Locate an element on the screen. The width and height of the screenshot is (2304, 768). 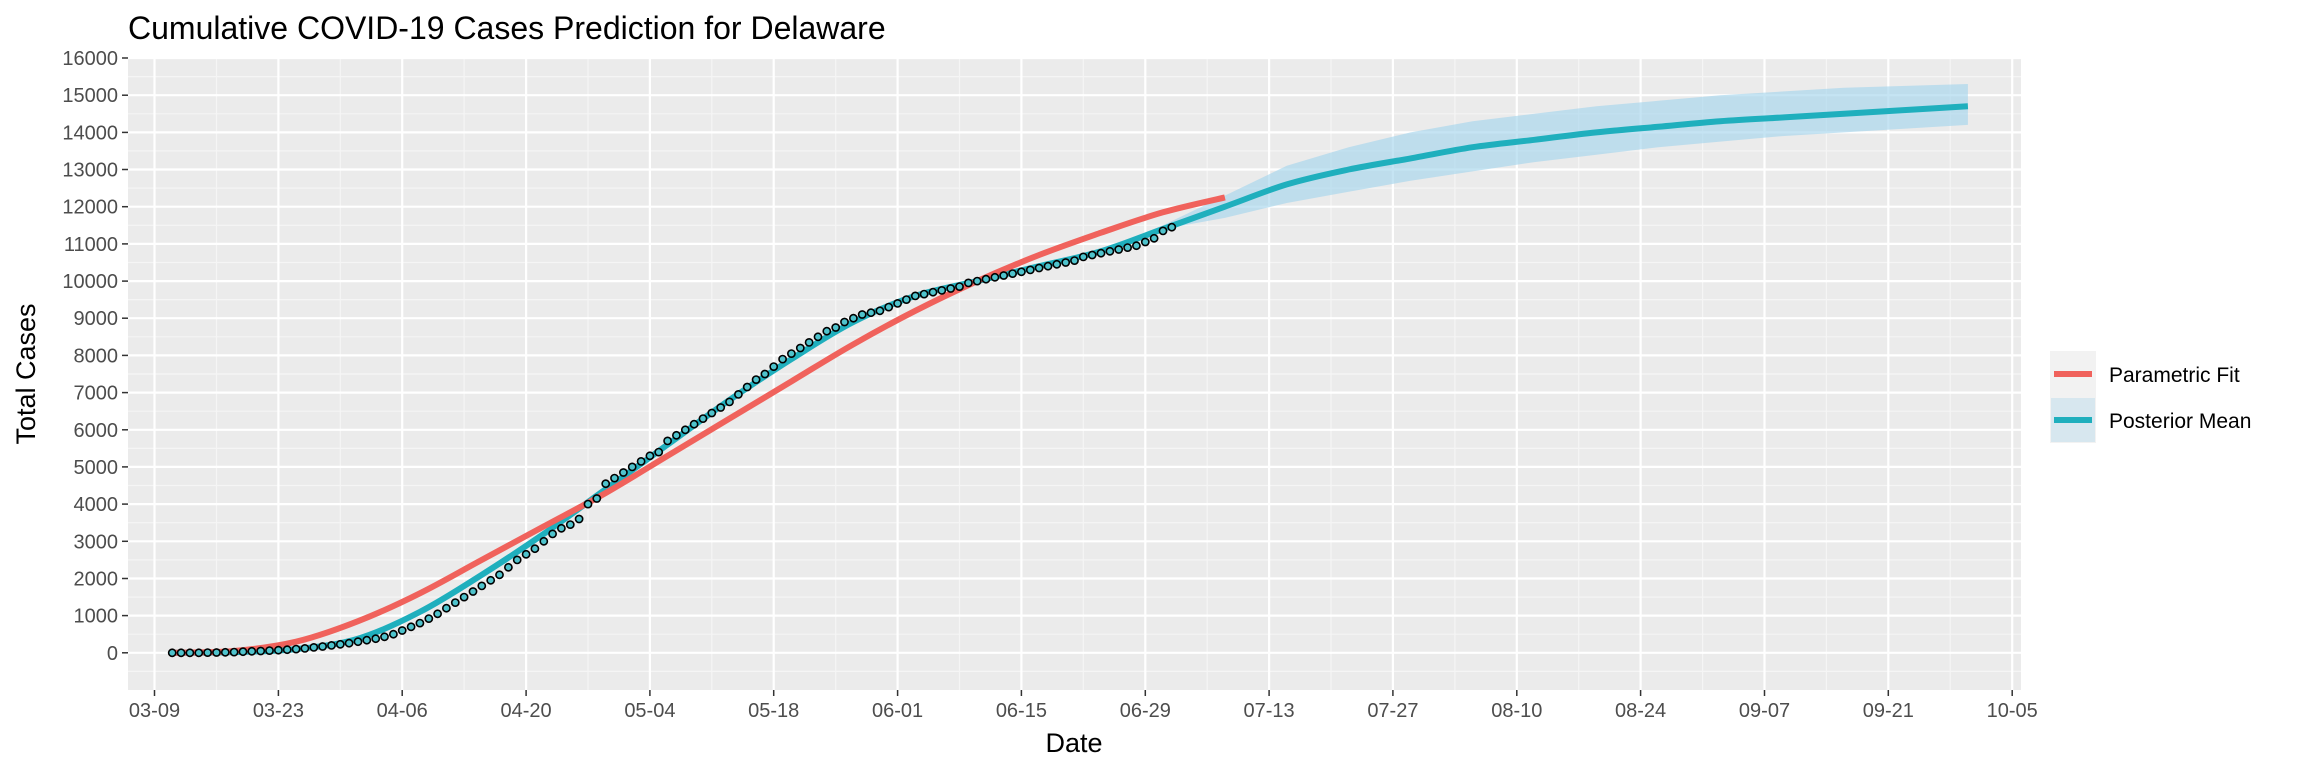
x-tick-label: 05-04 is located at coordinates (649, 711).